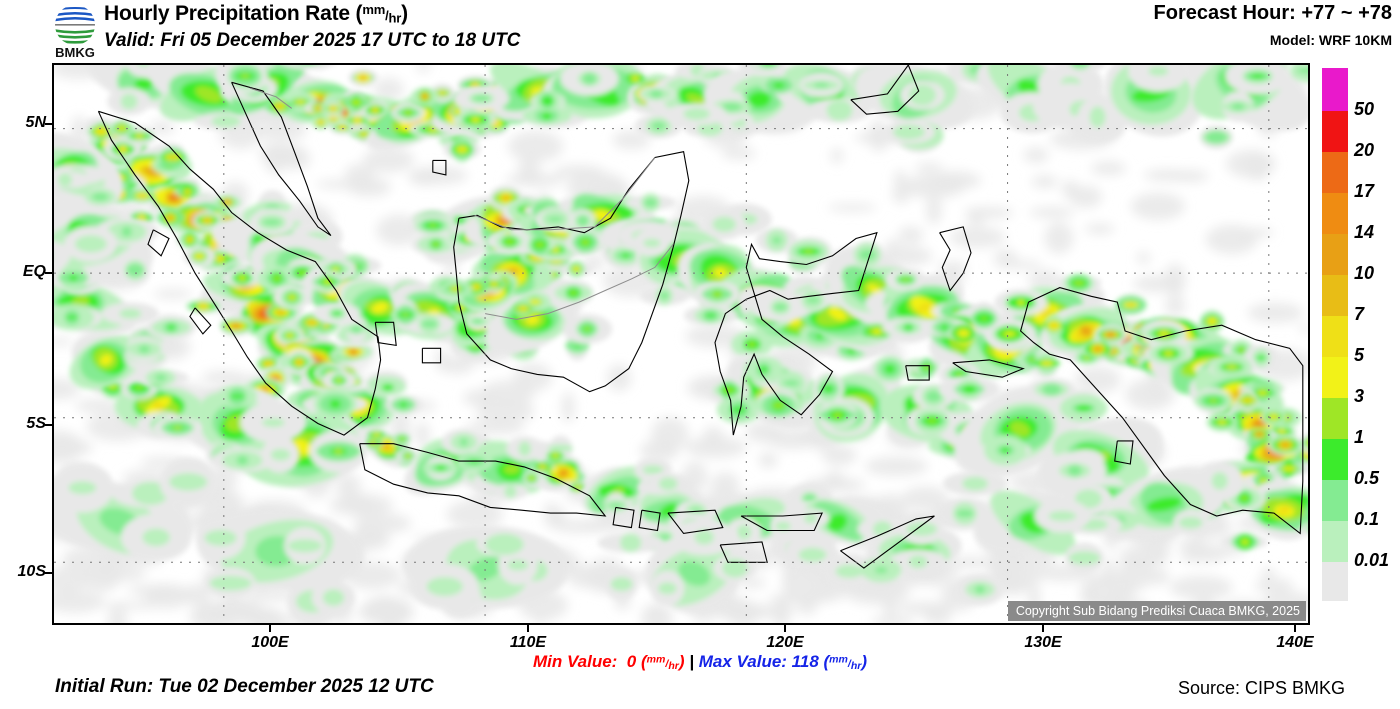 Image resolution: width=1400 pixels, height=709 pixels. What do you see at coordinates (1364, 232) in the screenshot?
I see `colorbar-tick-label: 14` at bounding box center [1364, 232].